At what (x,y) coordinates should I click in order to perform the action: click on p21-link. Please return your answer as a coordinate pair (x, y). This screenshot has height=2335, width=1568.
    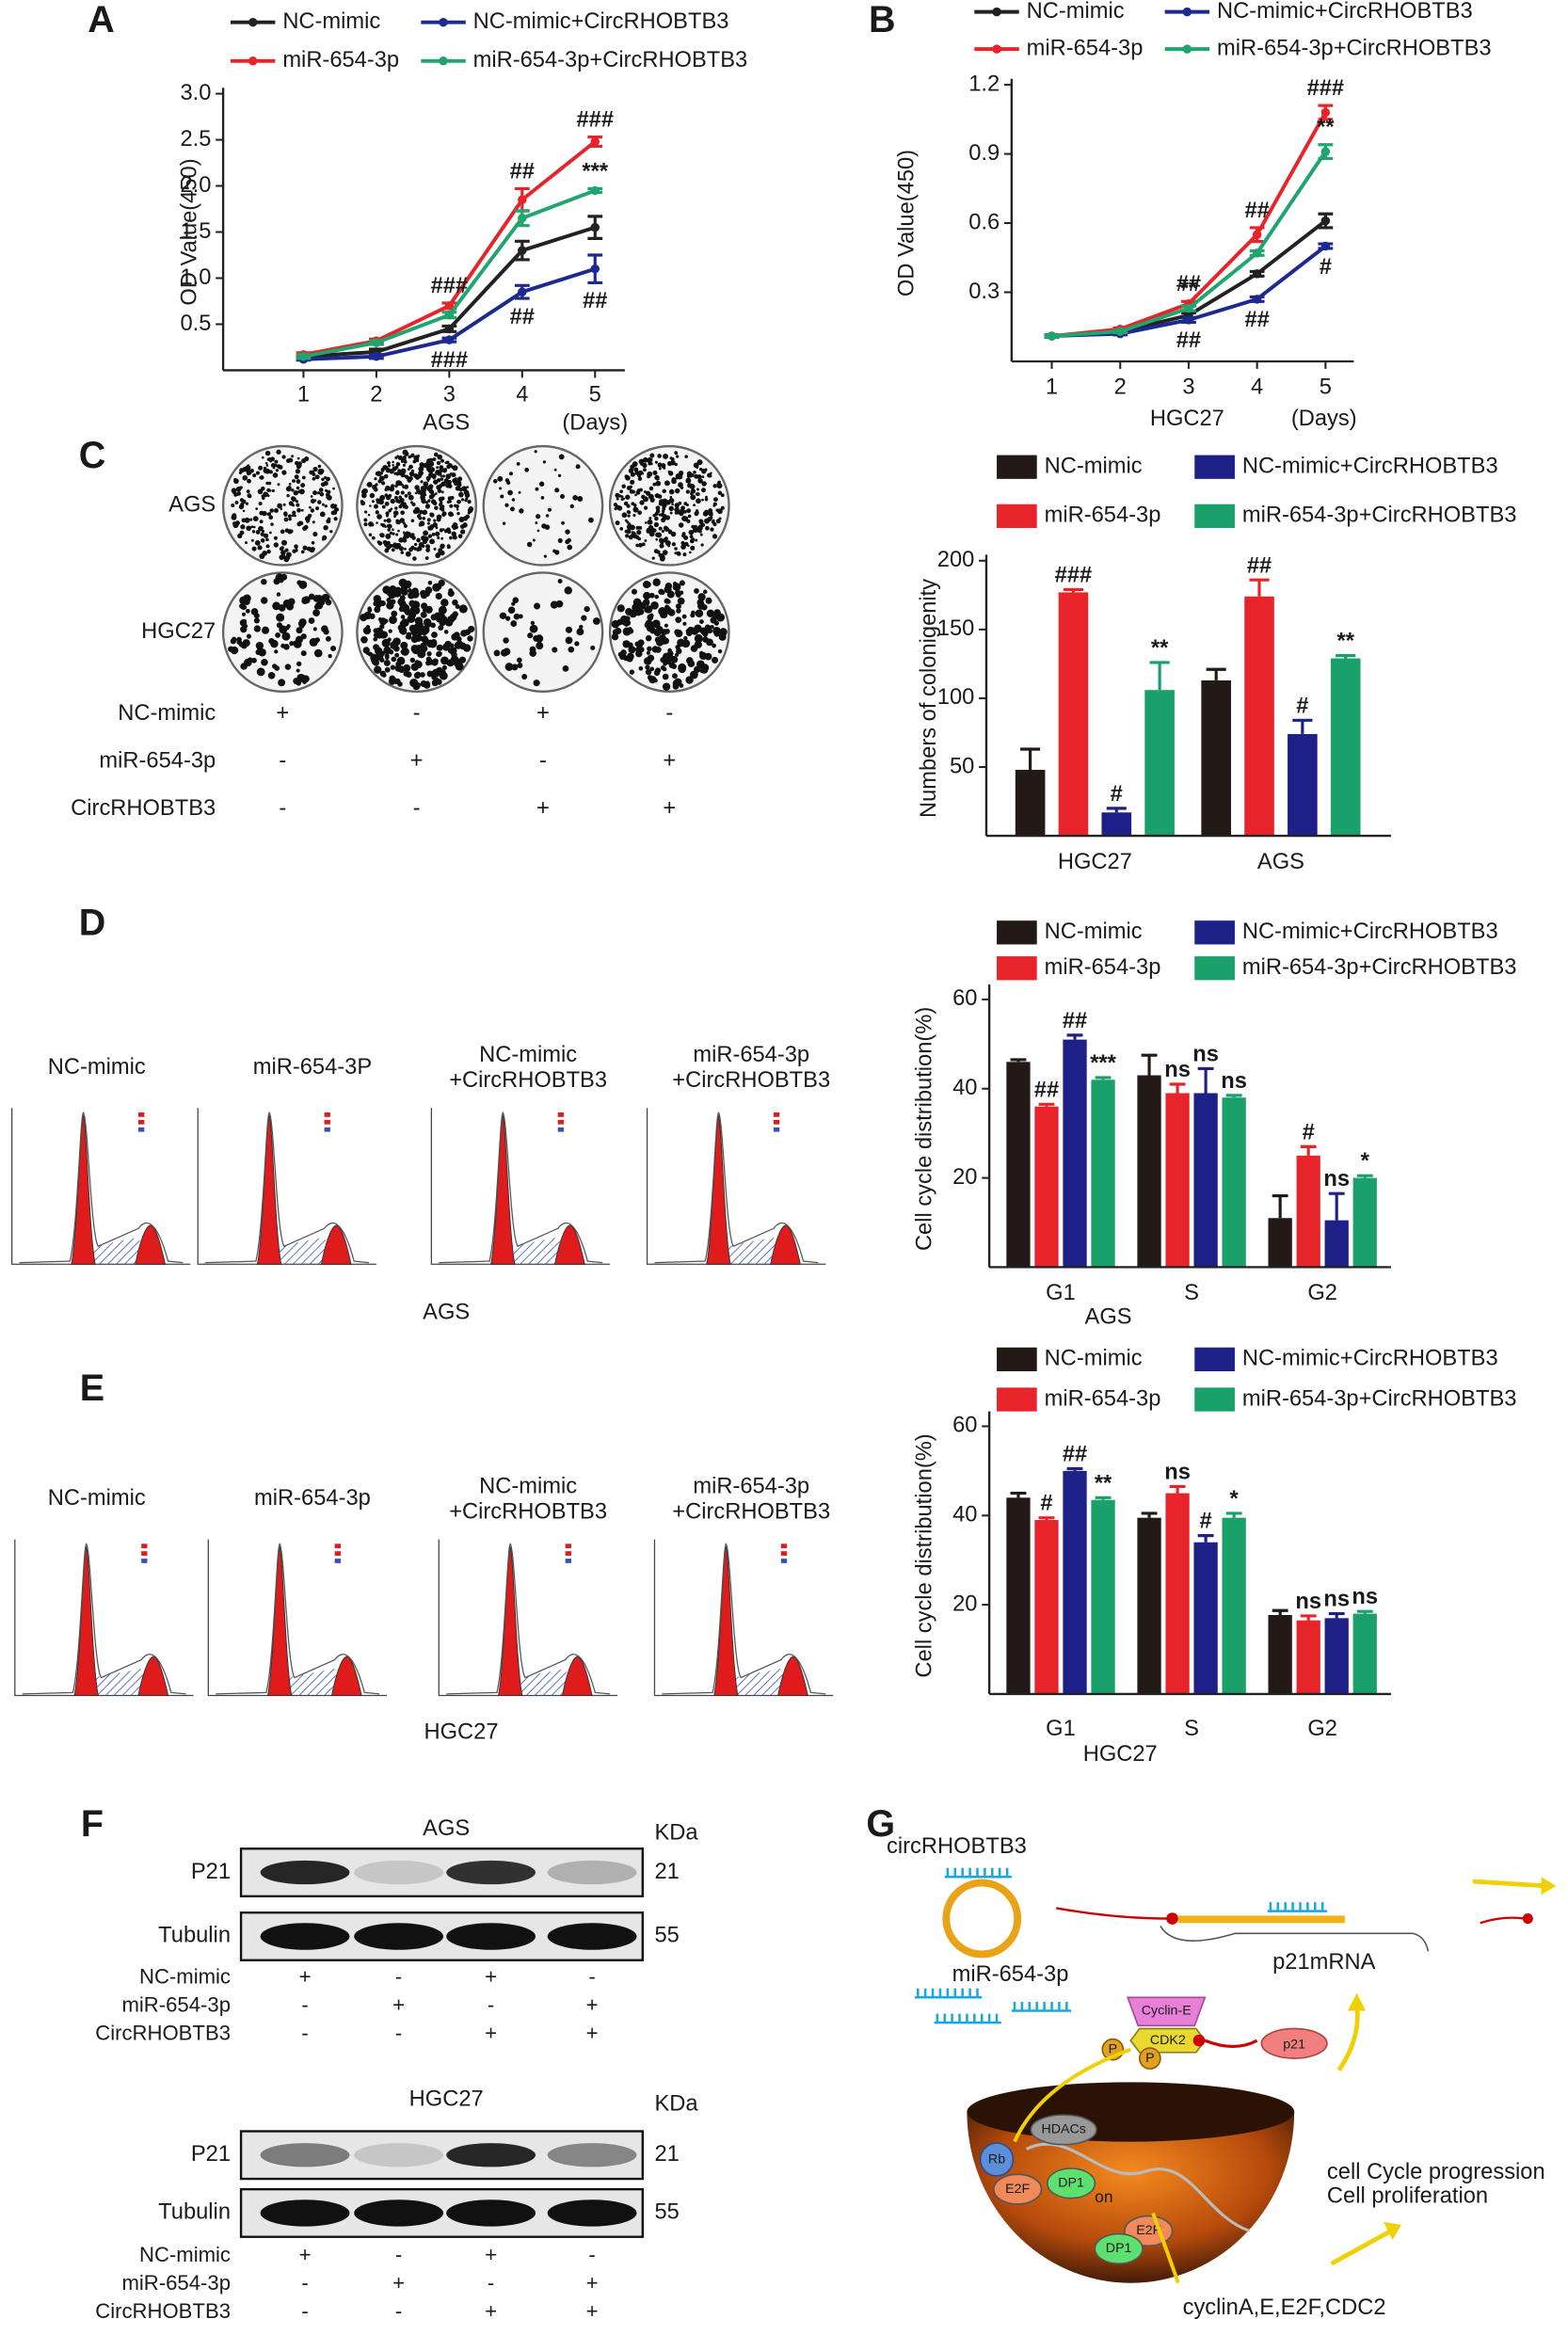
    Looking at the image, I should click on (1231, 2044).